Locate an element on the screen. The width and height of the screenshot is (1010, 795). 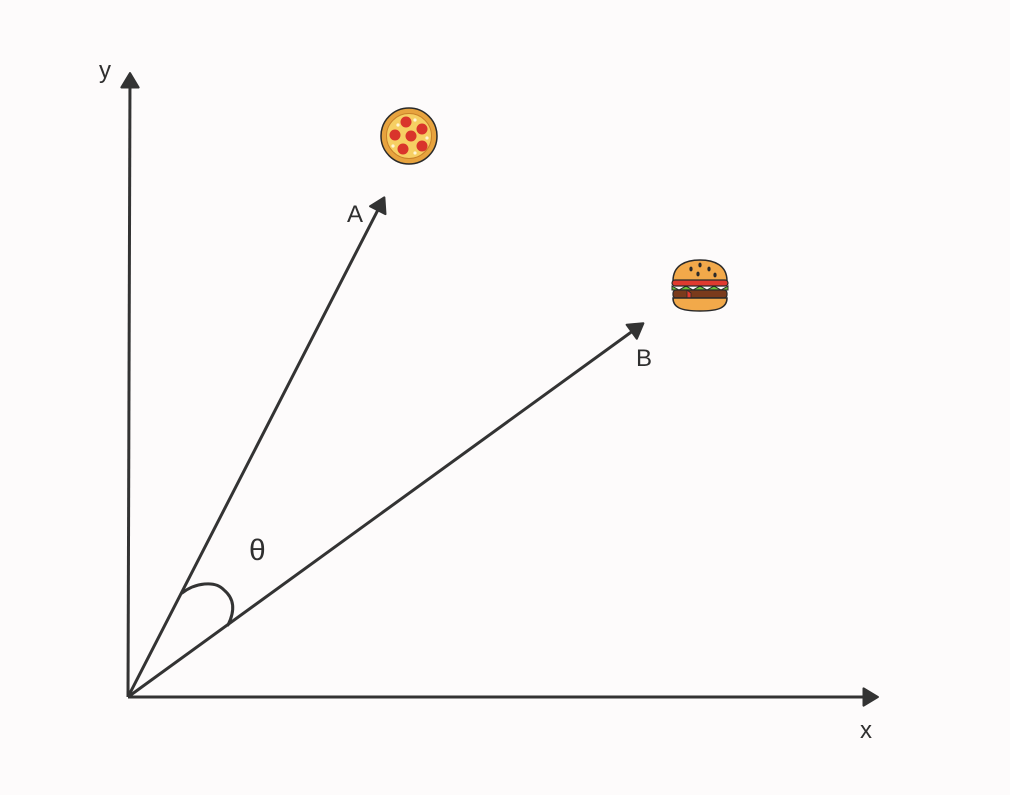
vector-a-label: A is located at coordinates (355, 214).